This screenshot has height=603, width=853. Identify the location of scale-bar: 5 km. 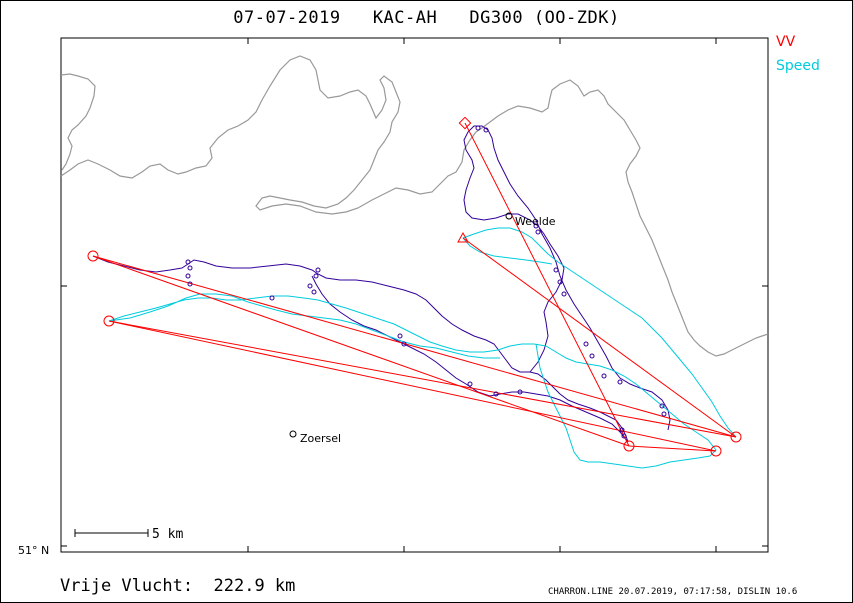
(128, 534).